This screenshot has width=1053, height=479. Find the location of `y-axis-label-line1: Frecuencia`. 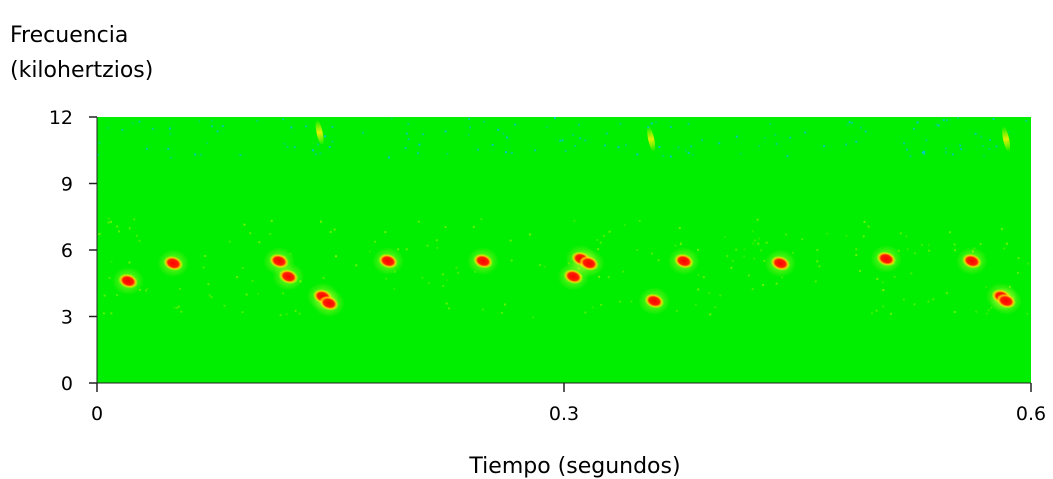

y-axis-label-line1: Frecuencia is located at coordinates (69, 35).